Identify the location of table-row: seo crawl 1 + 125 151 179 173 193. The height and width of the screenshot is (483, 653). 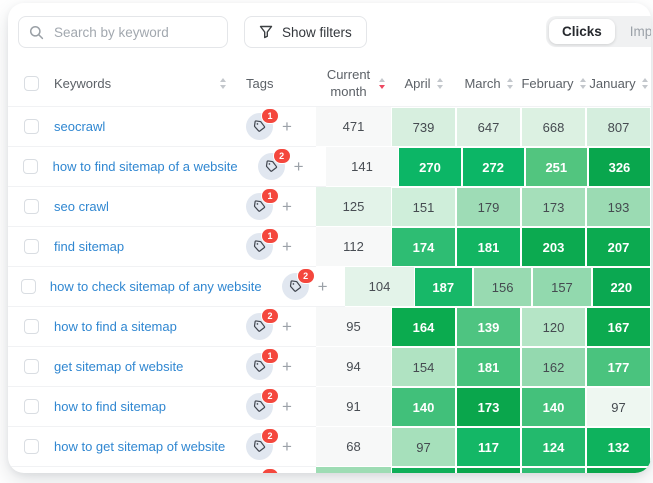
(329, 207).